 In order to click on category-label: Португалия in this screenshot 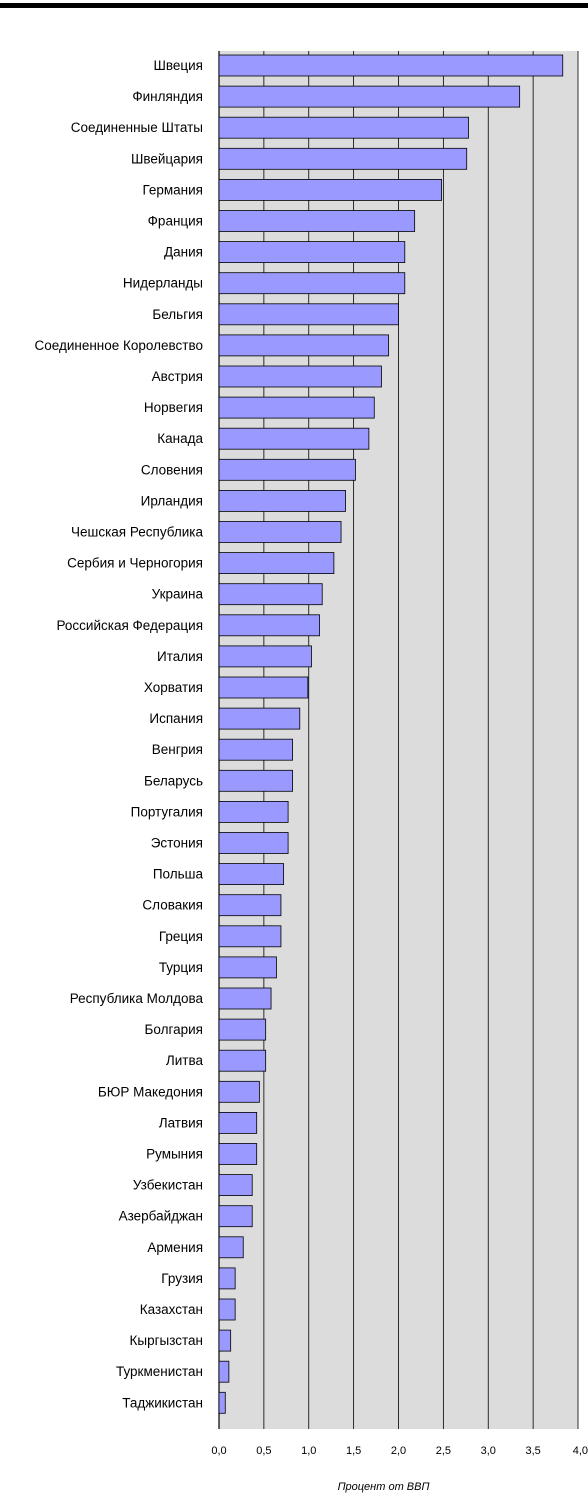, I will do `click(167, 811)`.